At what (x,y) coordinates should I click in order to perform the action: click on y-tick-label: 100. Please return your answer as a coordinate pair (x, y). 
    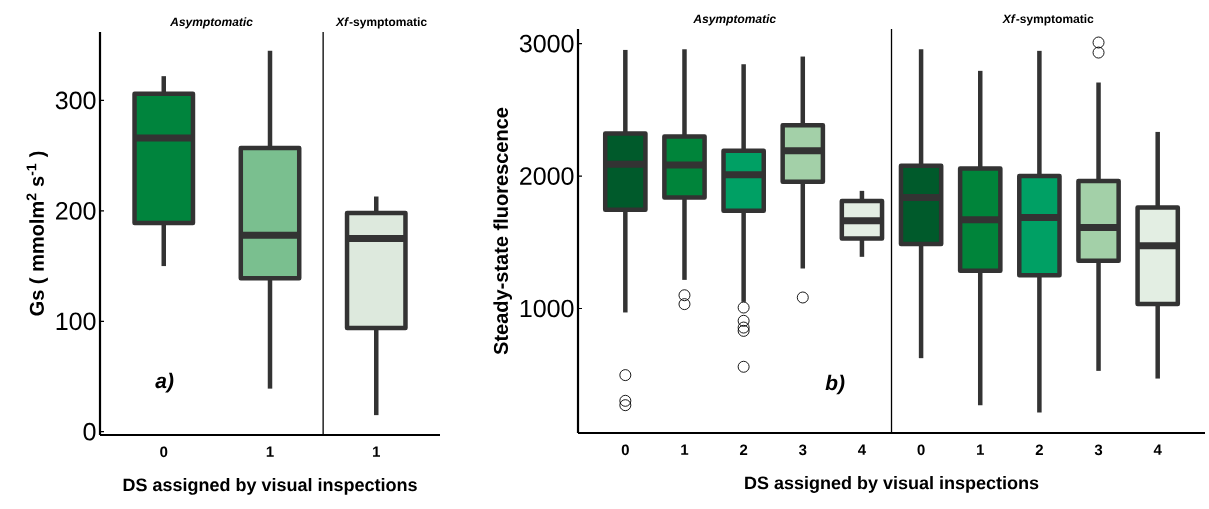
    Looking at the image, I should click on (76, 321).